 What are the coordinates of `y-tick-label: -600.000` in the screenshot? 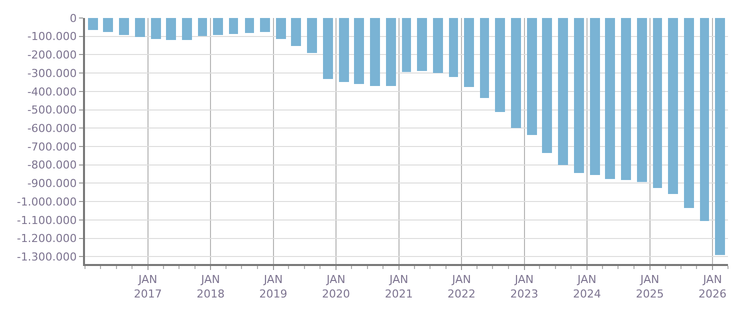 It's located at (52, 128).